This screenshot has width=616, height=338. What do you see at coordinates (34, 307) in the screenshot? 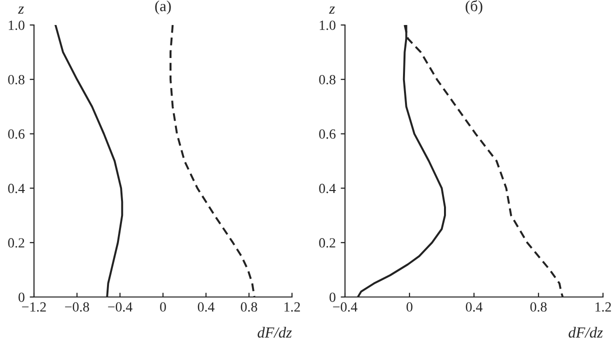
I see `x-tick-label: −1.2` at bounding box center [34, 307].